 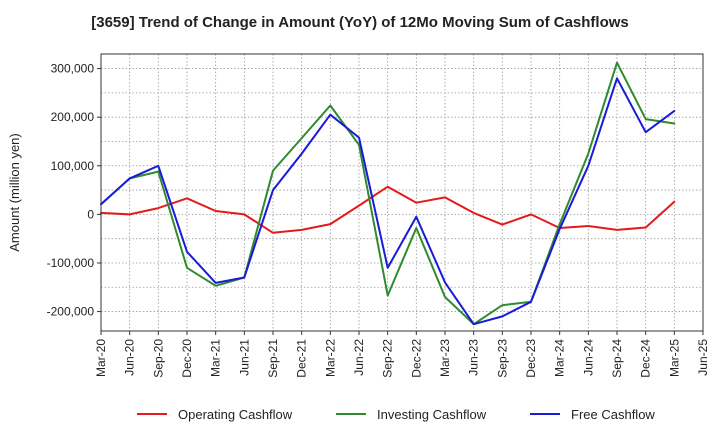 I want to click on x-tick-label: Mar-22, so click(x=330, y=358).